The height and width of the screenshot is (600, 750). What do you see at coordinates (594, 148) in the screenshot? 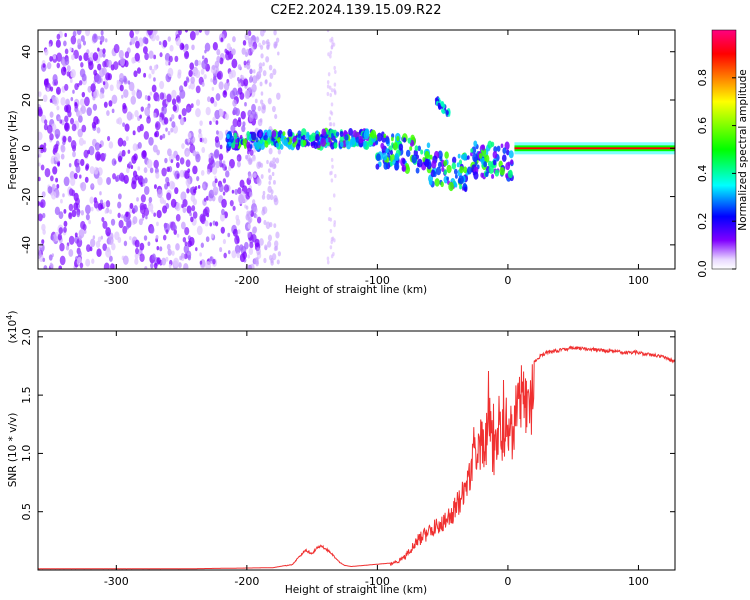
I see `heatmap-carrier-peak` at bounding box center [594, 148].